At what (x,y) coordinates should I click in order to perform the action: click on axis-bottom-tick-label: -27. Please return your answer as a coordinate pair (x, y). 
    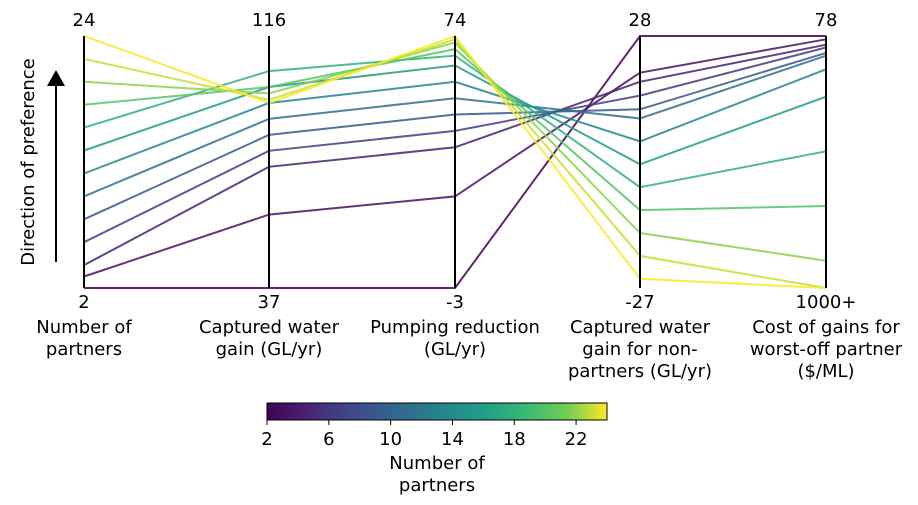
    Looking at the image, I should click on (639, 302).